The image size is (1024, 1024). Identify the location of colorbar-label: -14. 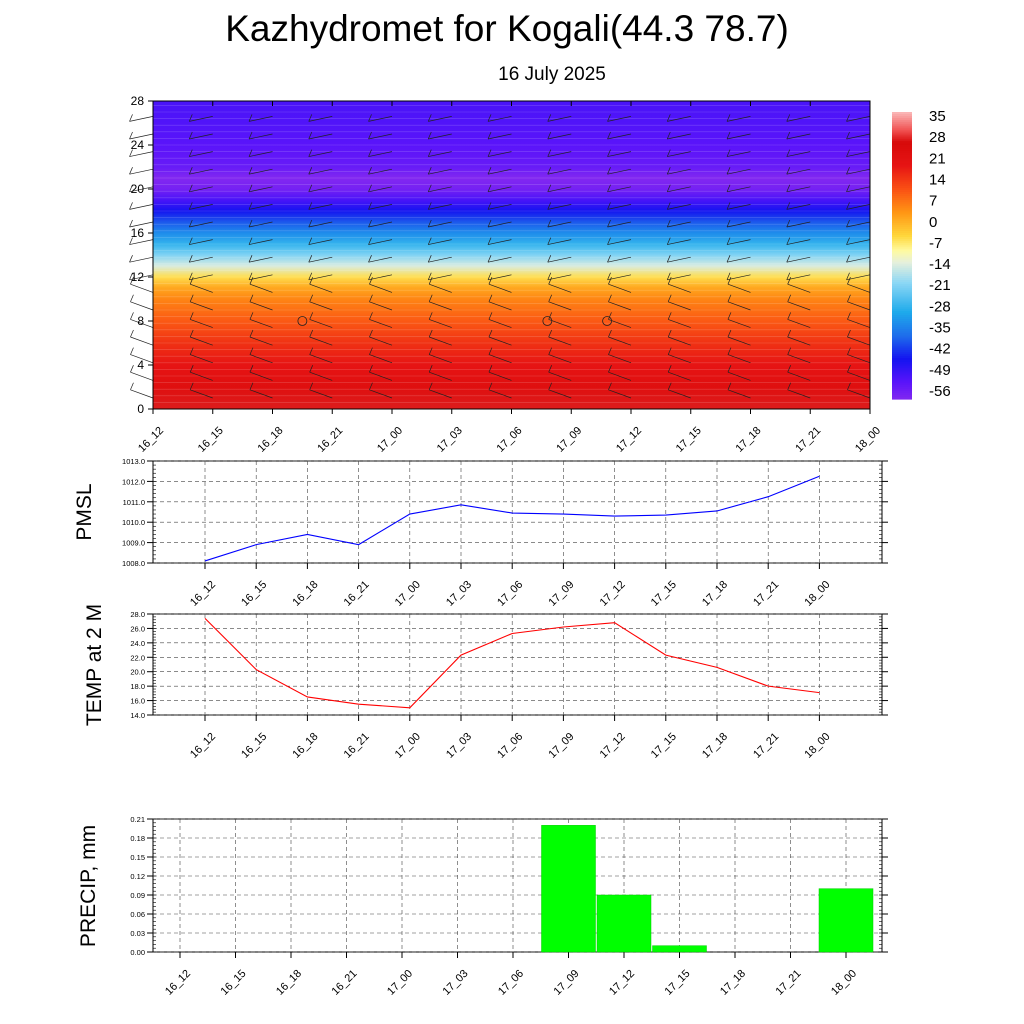
(940, 264).